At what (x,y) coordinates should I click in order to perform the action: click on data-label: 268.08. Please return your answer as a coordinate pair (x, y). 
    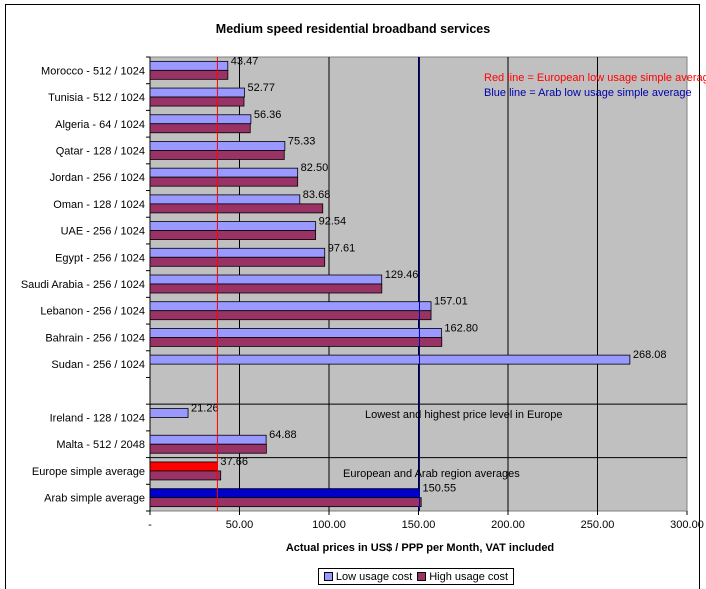
    Looking at the image, I should click on (650, 355).